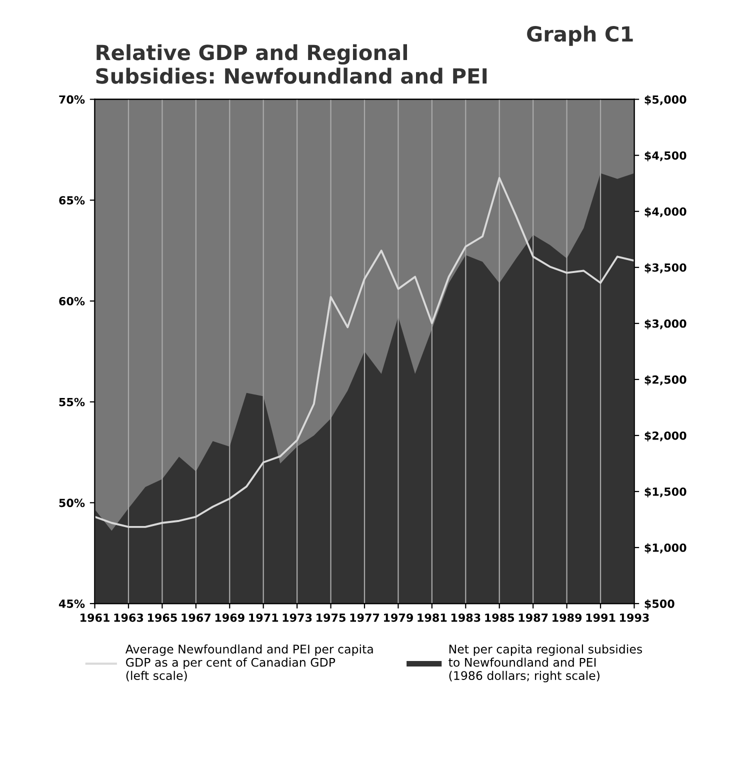  What do you see at coordinates (567, 617) in the screenshot?
I see `x-tick-label: 1989` at bounding box center [567, 617].